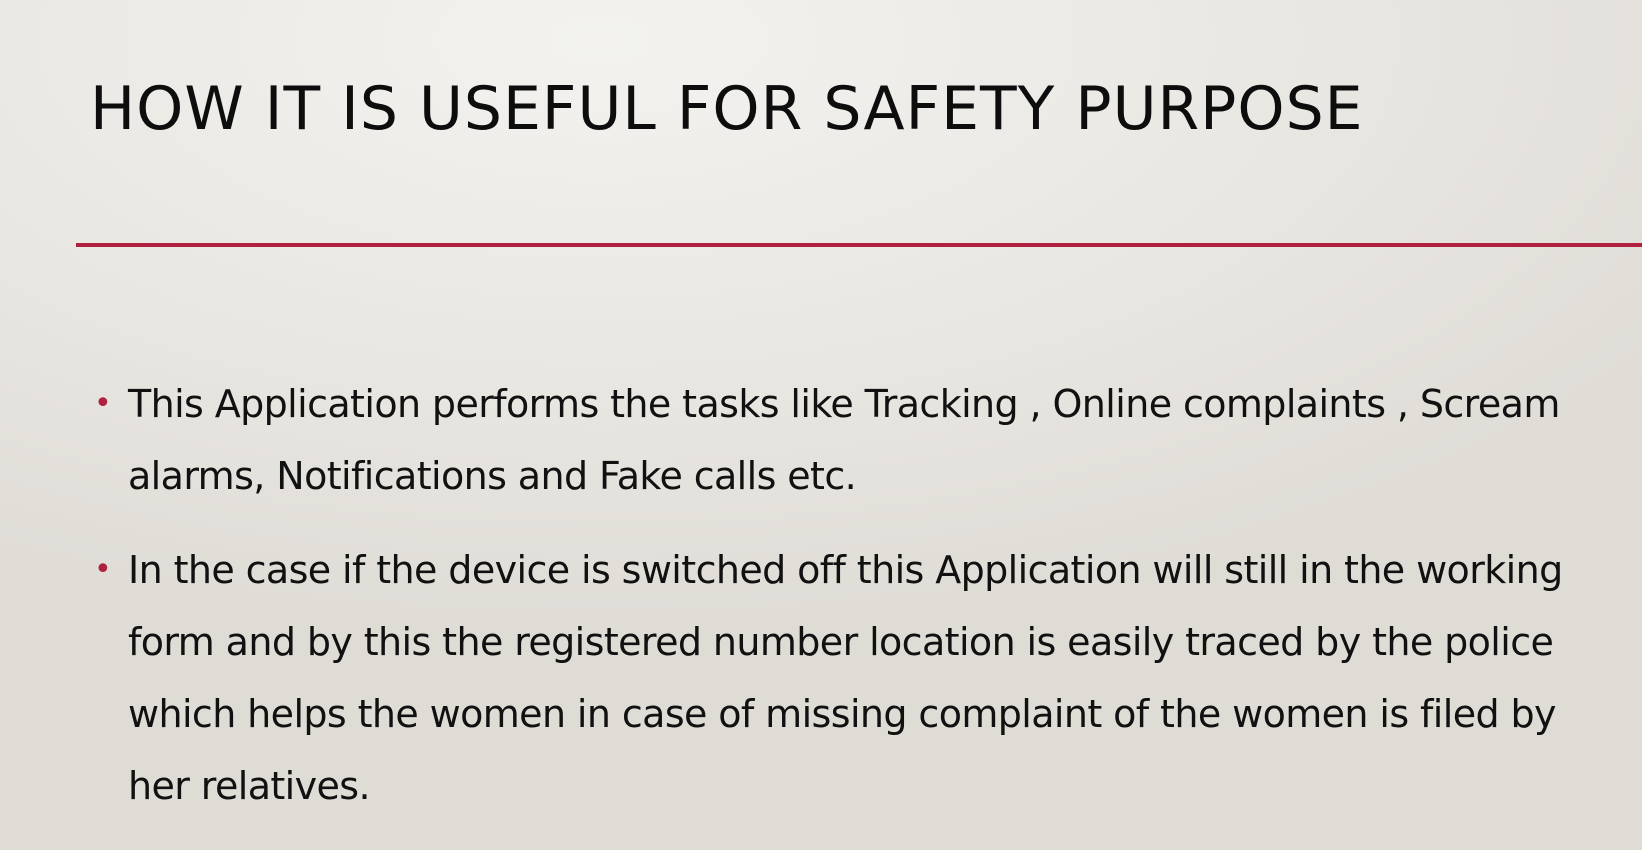 The height and width of the screenshot is (850, 1642). Describe the element at coordinates (727, 109) in the screenshot. I see `slide-title: HOW IT IS USEFUL FOR SAFETY PURPOSE` at that location.